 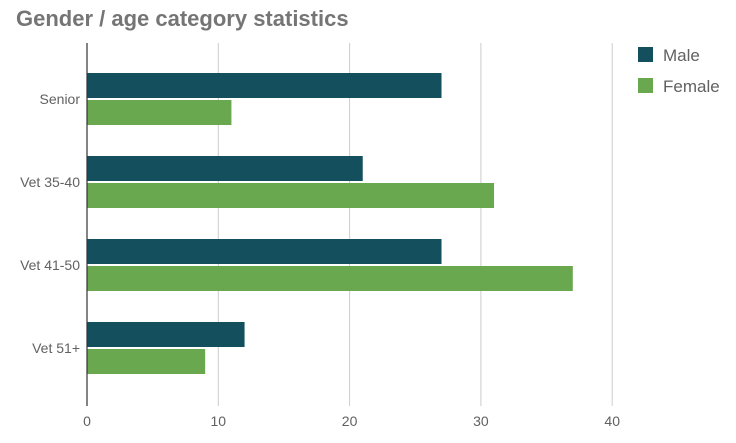 What do you see at coordinates (691, 86) in the screenshot?
I see `legend-label: Female` at bounding box center [691, 86].